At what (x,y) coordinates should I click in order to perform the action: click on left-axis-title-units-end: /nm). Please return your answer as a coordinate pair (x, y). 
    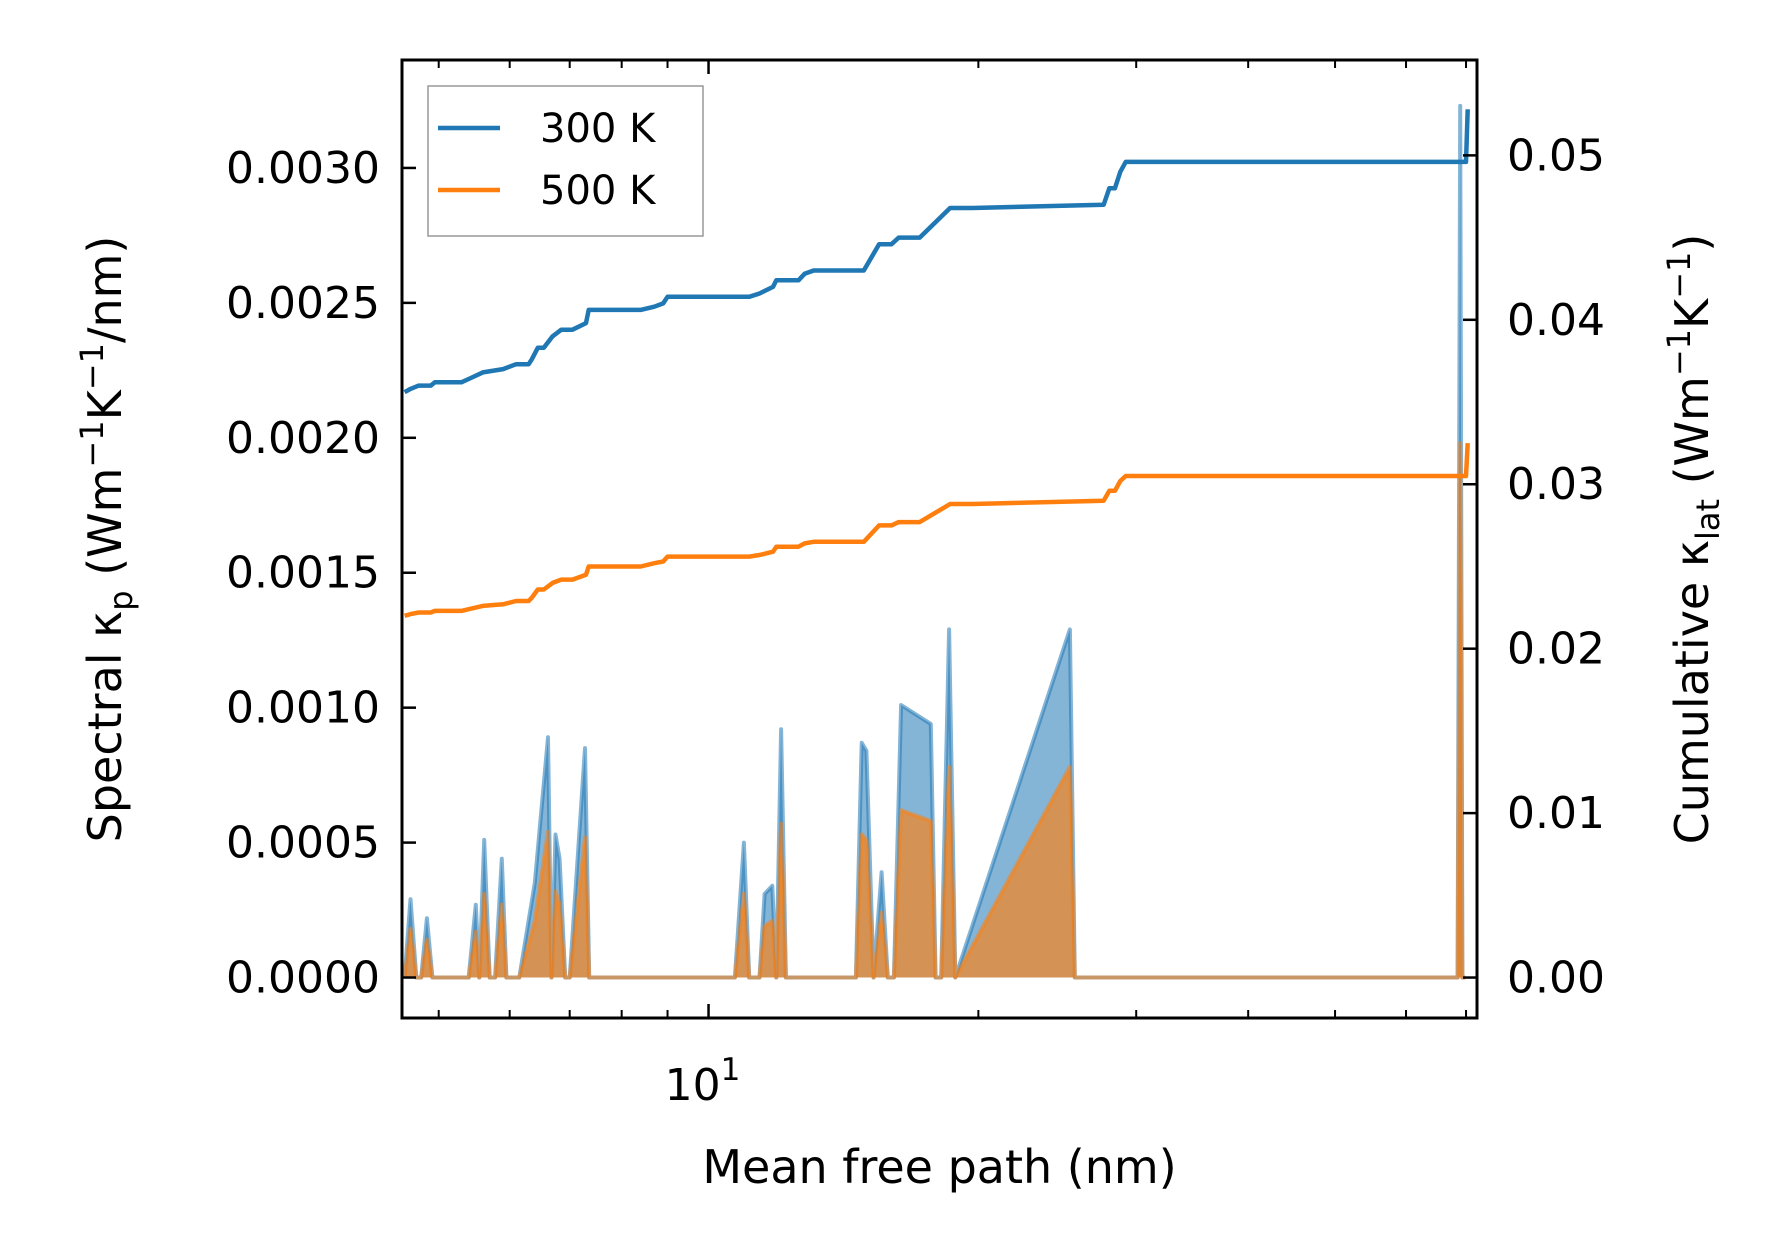
    Looking at the image, I should click on (105, 289).